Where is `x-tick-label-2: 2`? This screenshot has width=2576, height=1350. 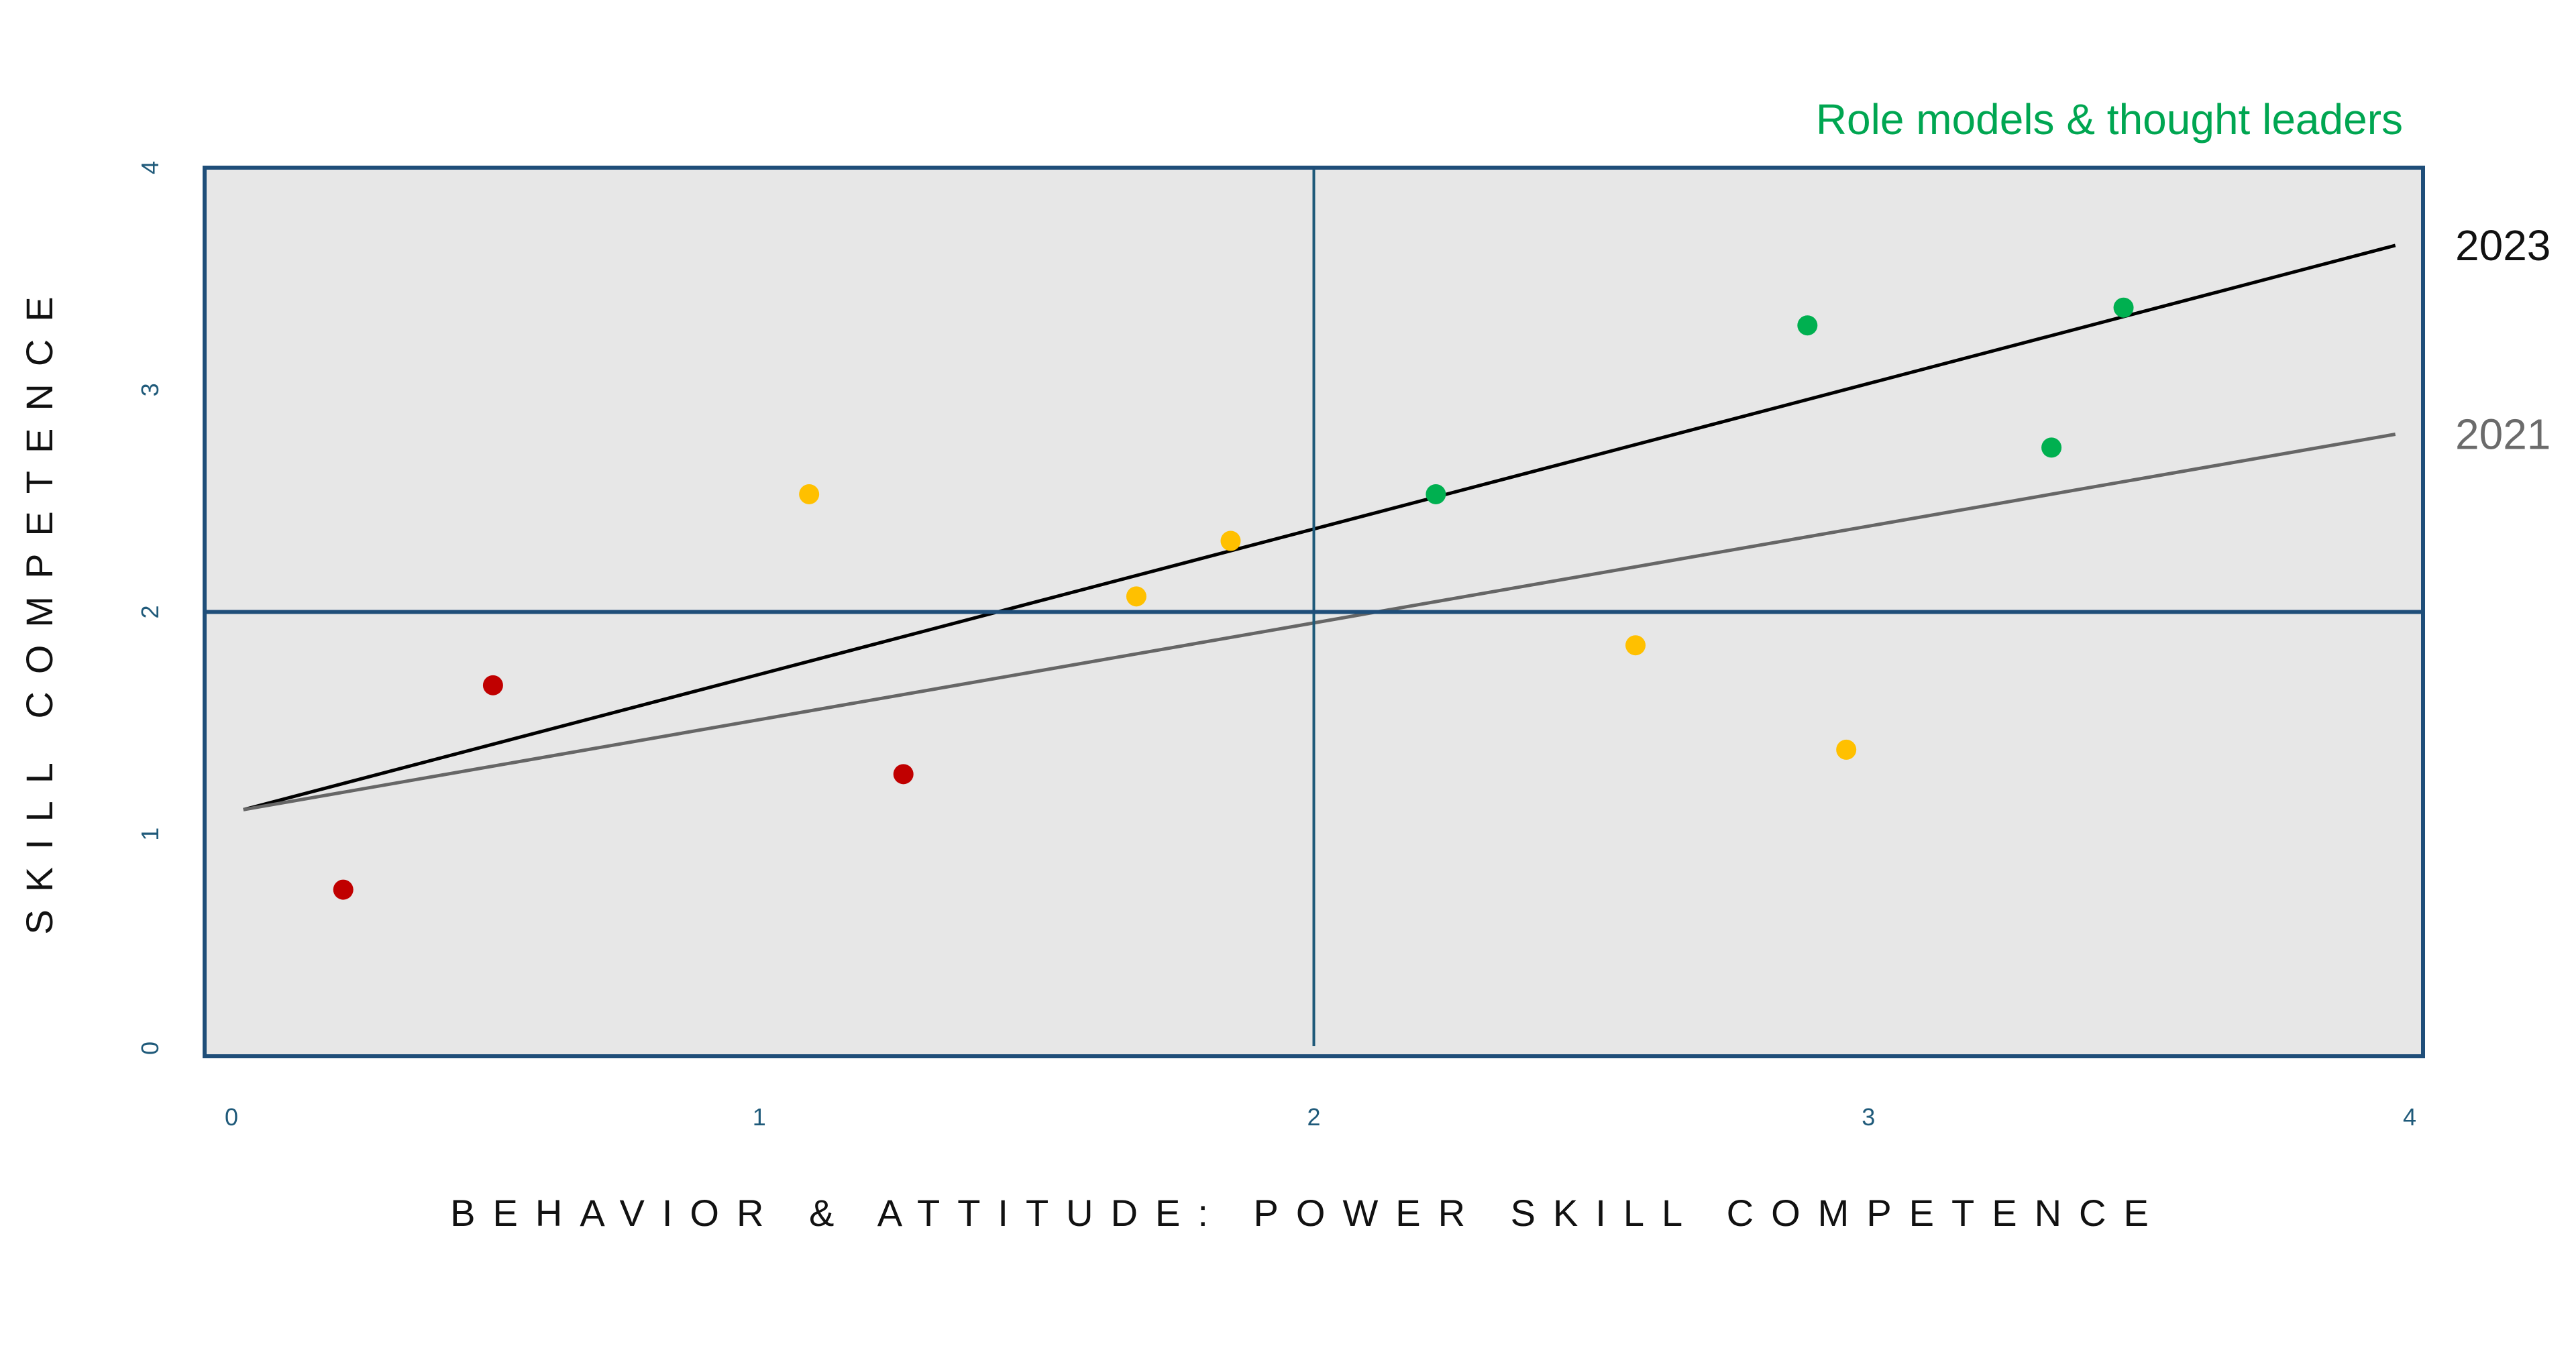
x-tick-label-2: 2 is located at coordinates (1313, 1117).